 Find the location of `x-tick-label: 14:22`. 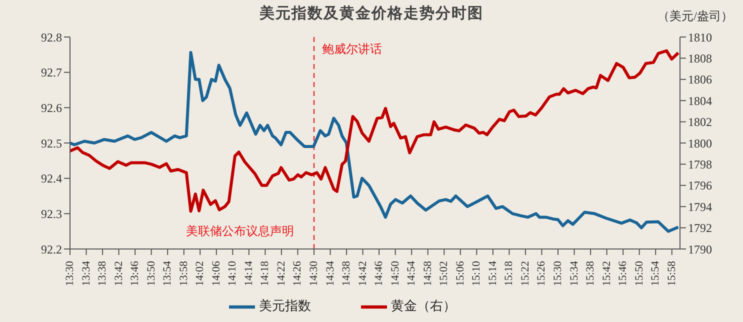

x-tick-label: 14:22 is located at coordinates (281, 273).